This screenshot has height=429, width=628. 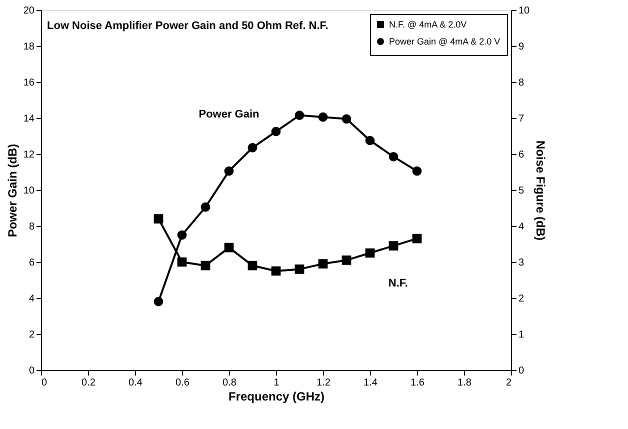 What do you see at coordinates (31, 263) in the screenshot?
I see `y-tick-label: 6` at bounding box center [31, 263].